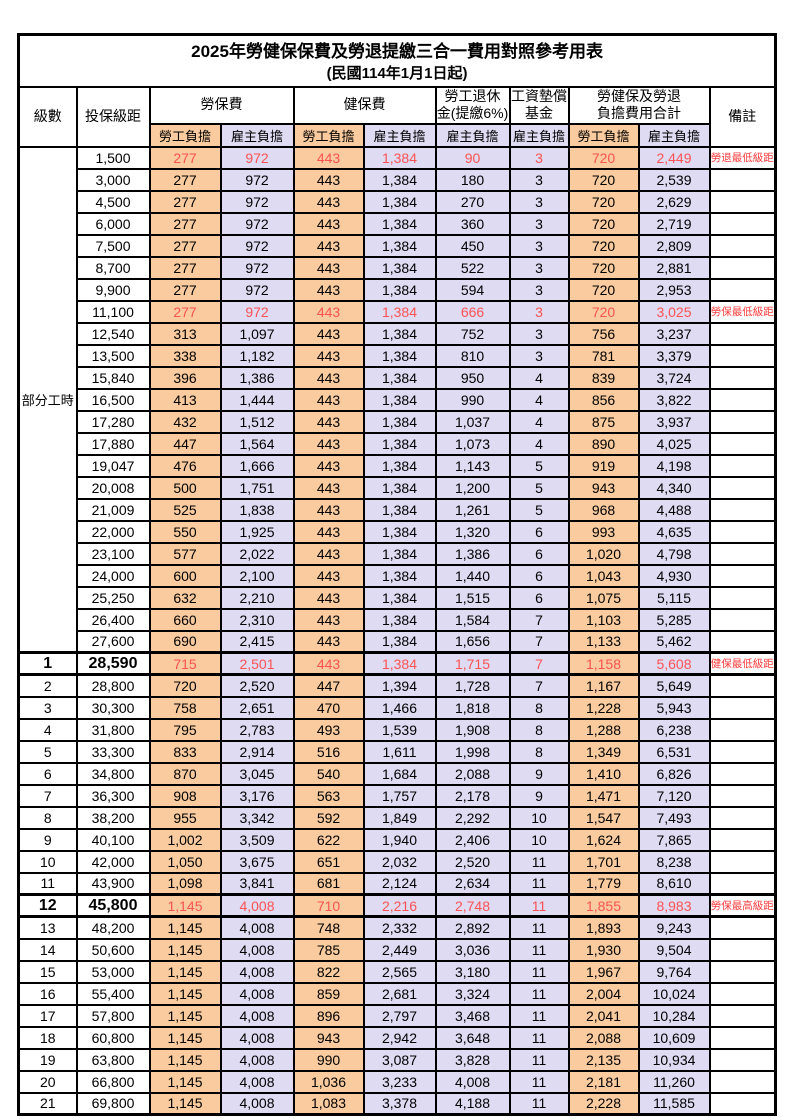 This screenshot has height=1120, width=791. What do you see at coordinates (185, 839) in the screenshot?
I see `value-cell: 1,002` at bounding box center [185, 839].